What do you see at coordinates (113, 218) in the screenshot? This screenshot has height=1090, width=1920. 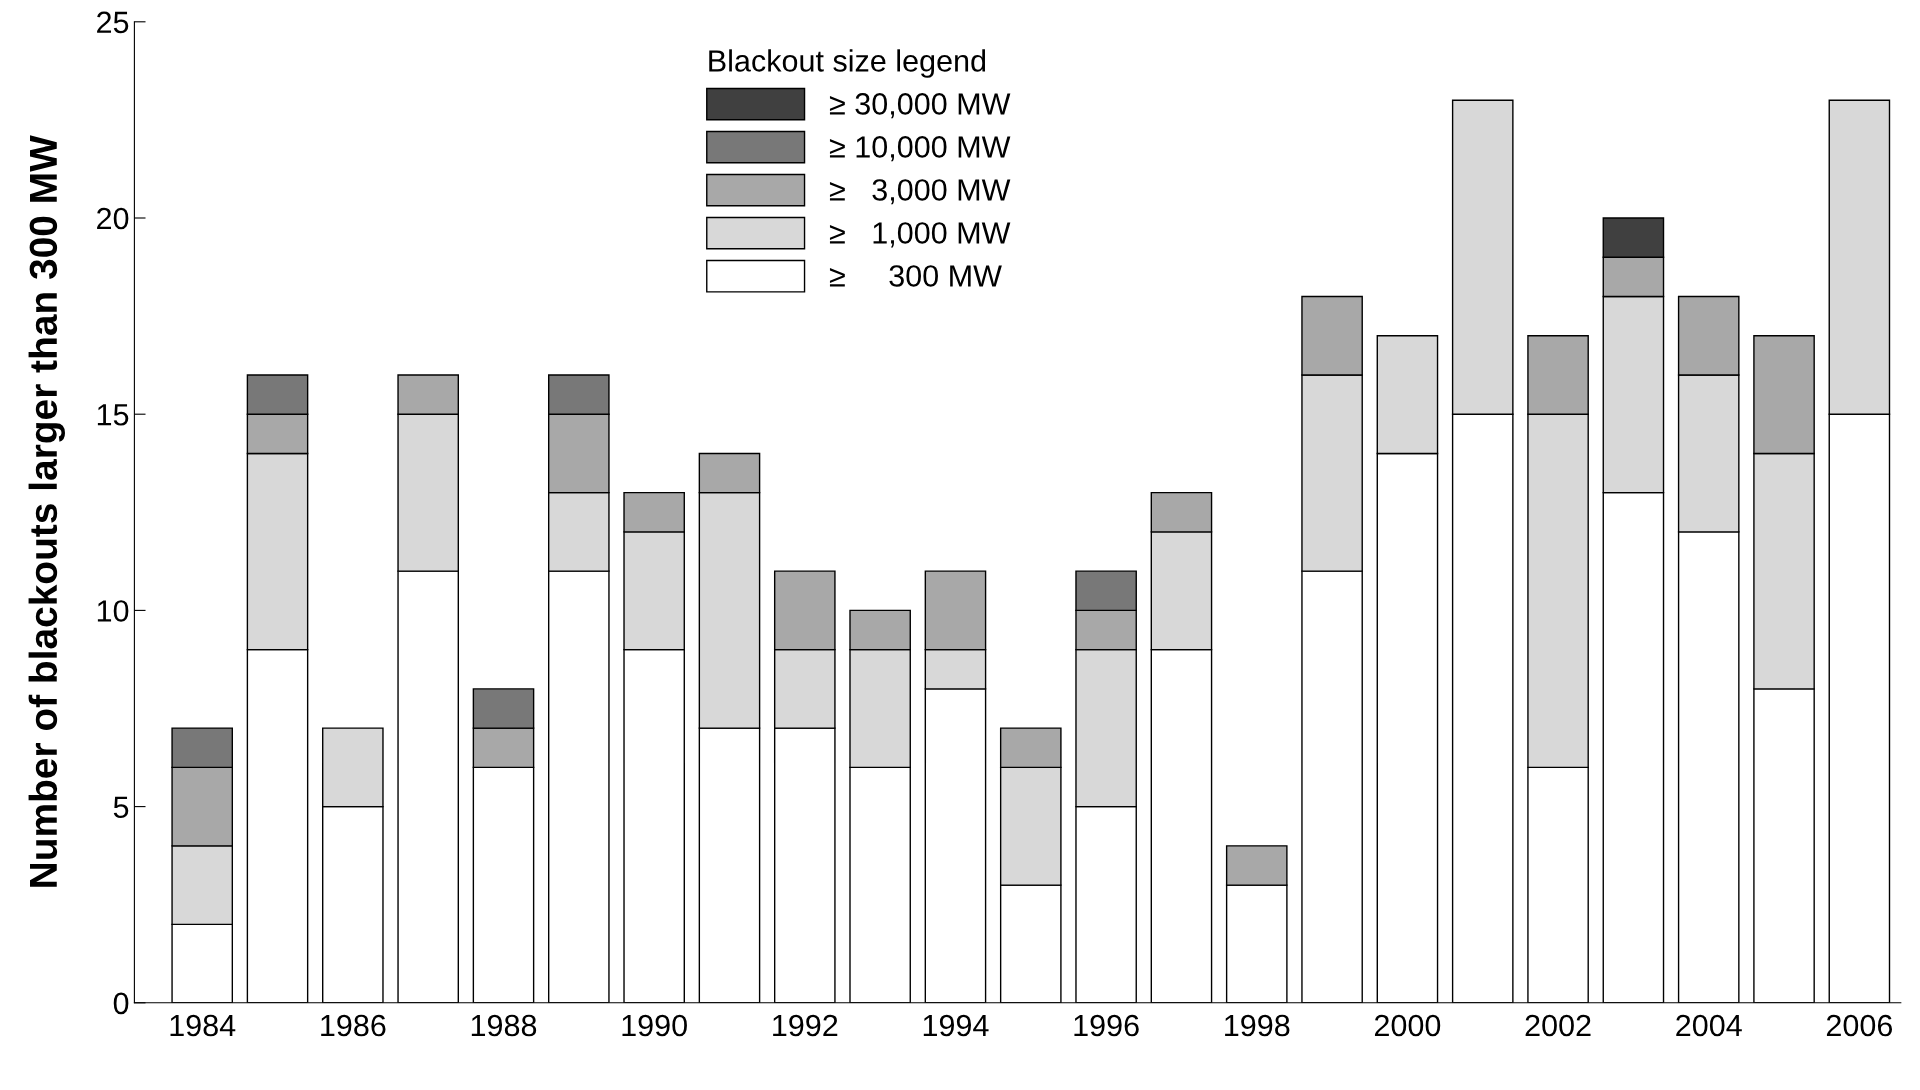 I see `y-tick-label: 20` at bounding box center [113, 218].